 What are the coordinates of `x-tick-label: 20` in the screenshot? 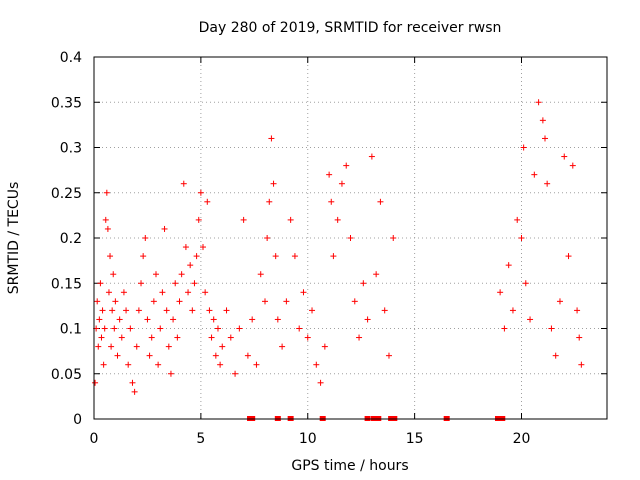 It's located at (522, 439).